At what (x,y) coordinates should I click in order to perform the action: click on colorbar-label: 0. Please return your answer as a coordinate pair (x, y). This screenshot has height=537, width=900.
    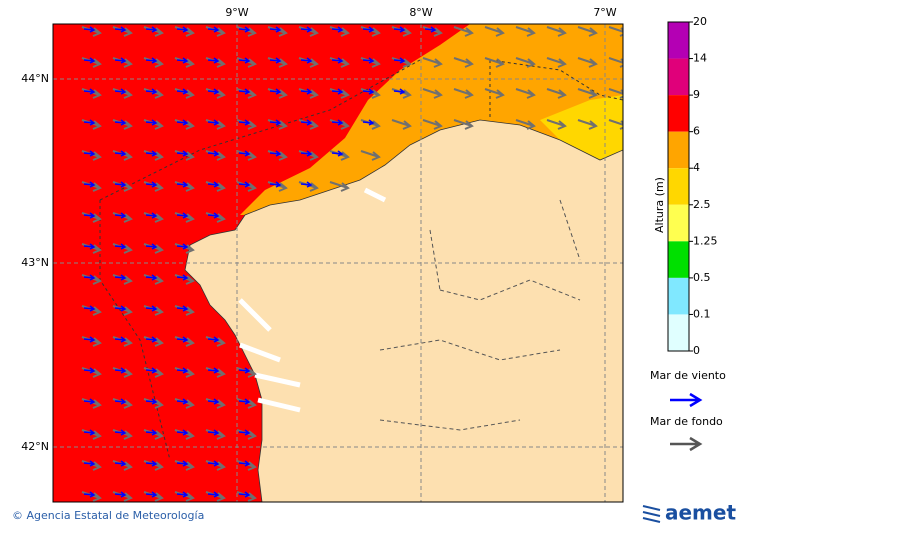
    Looking at the image, I should click on (696, 350).